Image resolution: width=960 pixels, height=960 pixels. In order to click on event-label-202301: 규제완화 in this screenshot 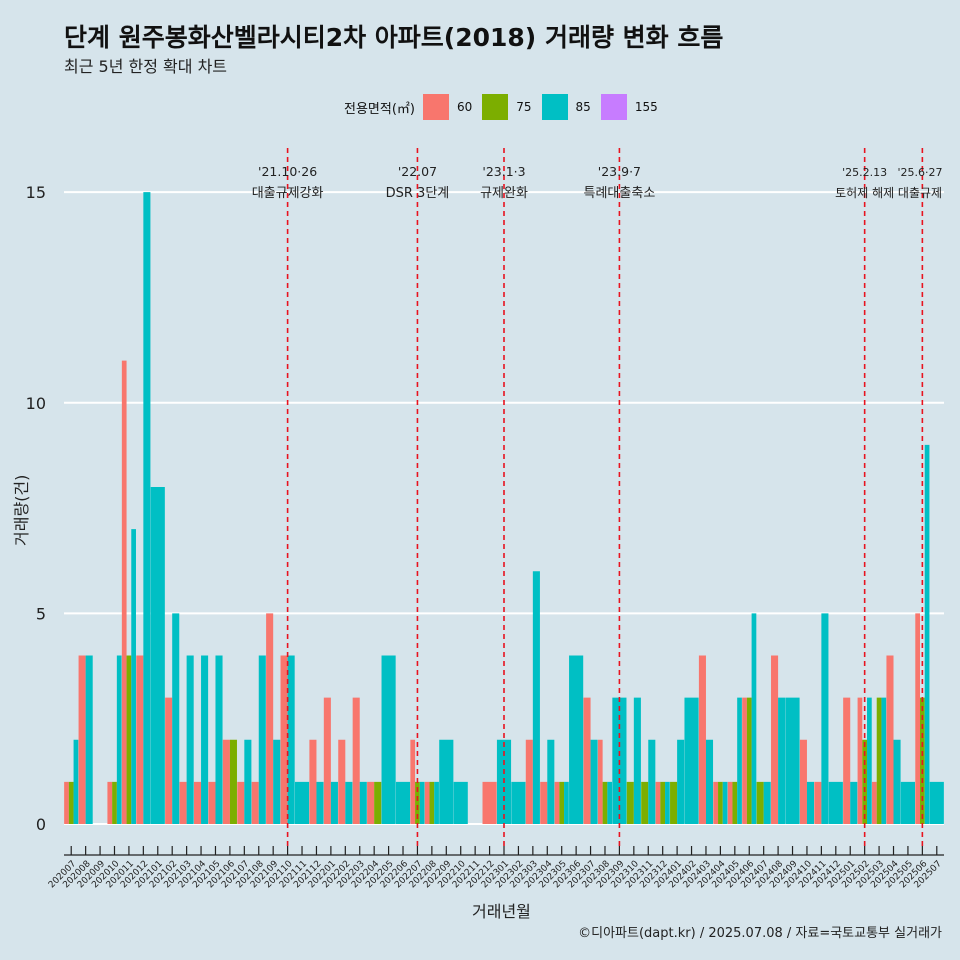, I will do `click(504, 193)`.